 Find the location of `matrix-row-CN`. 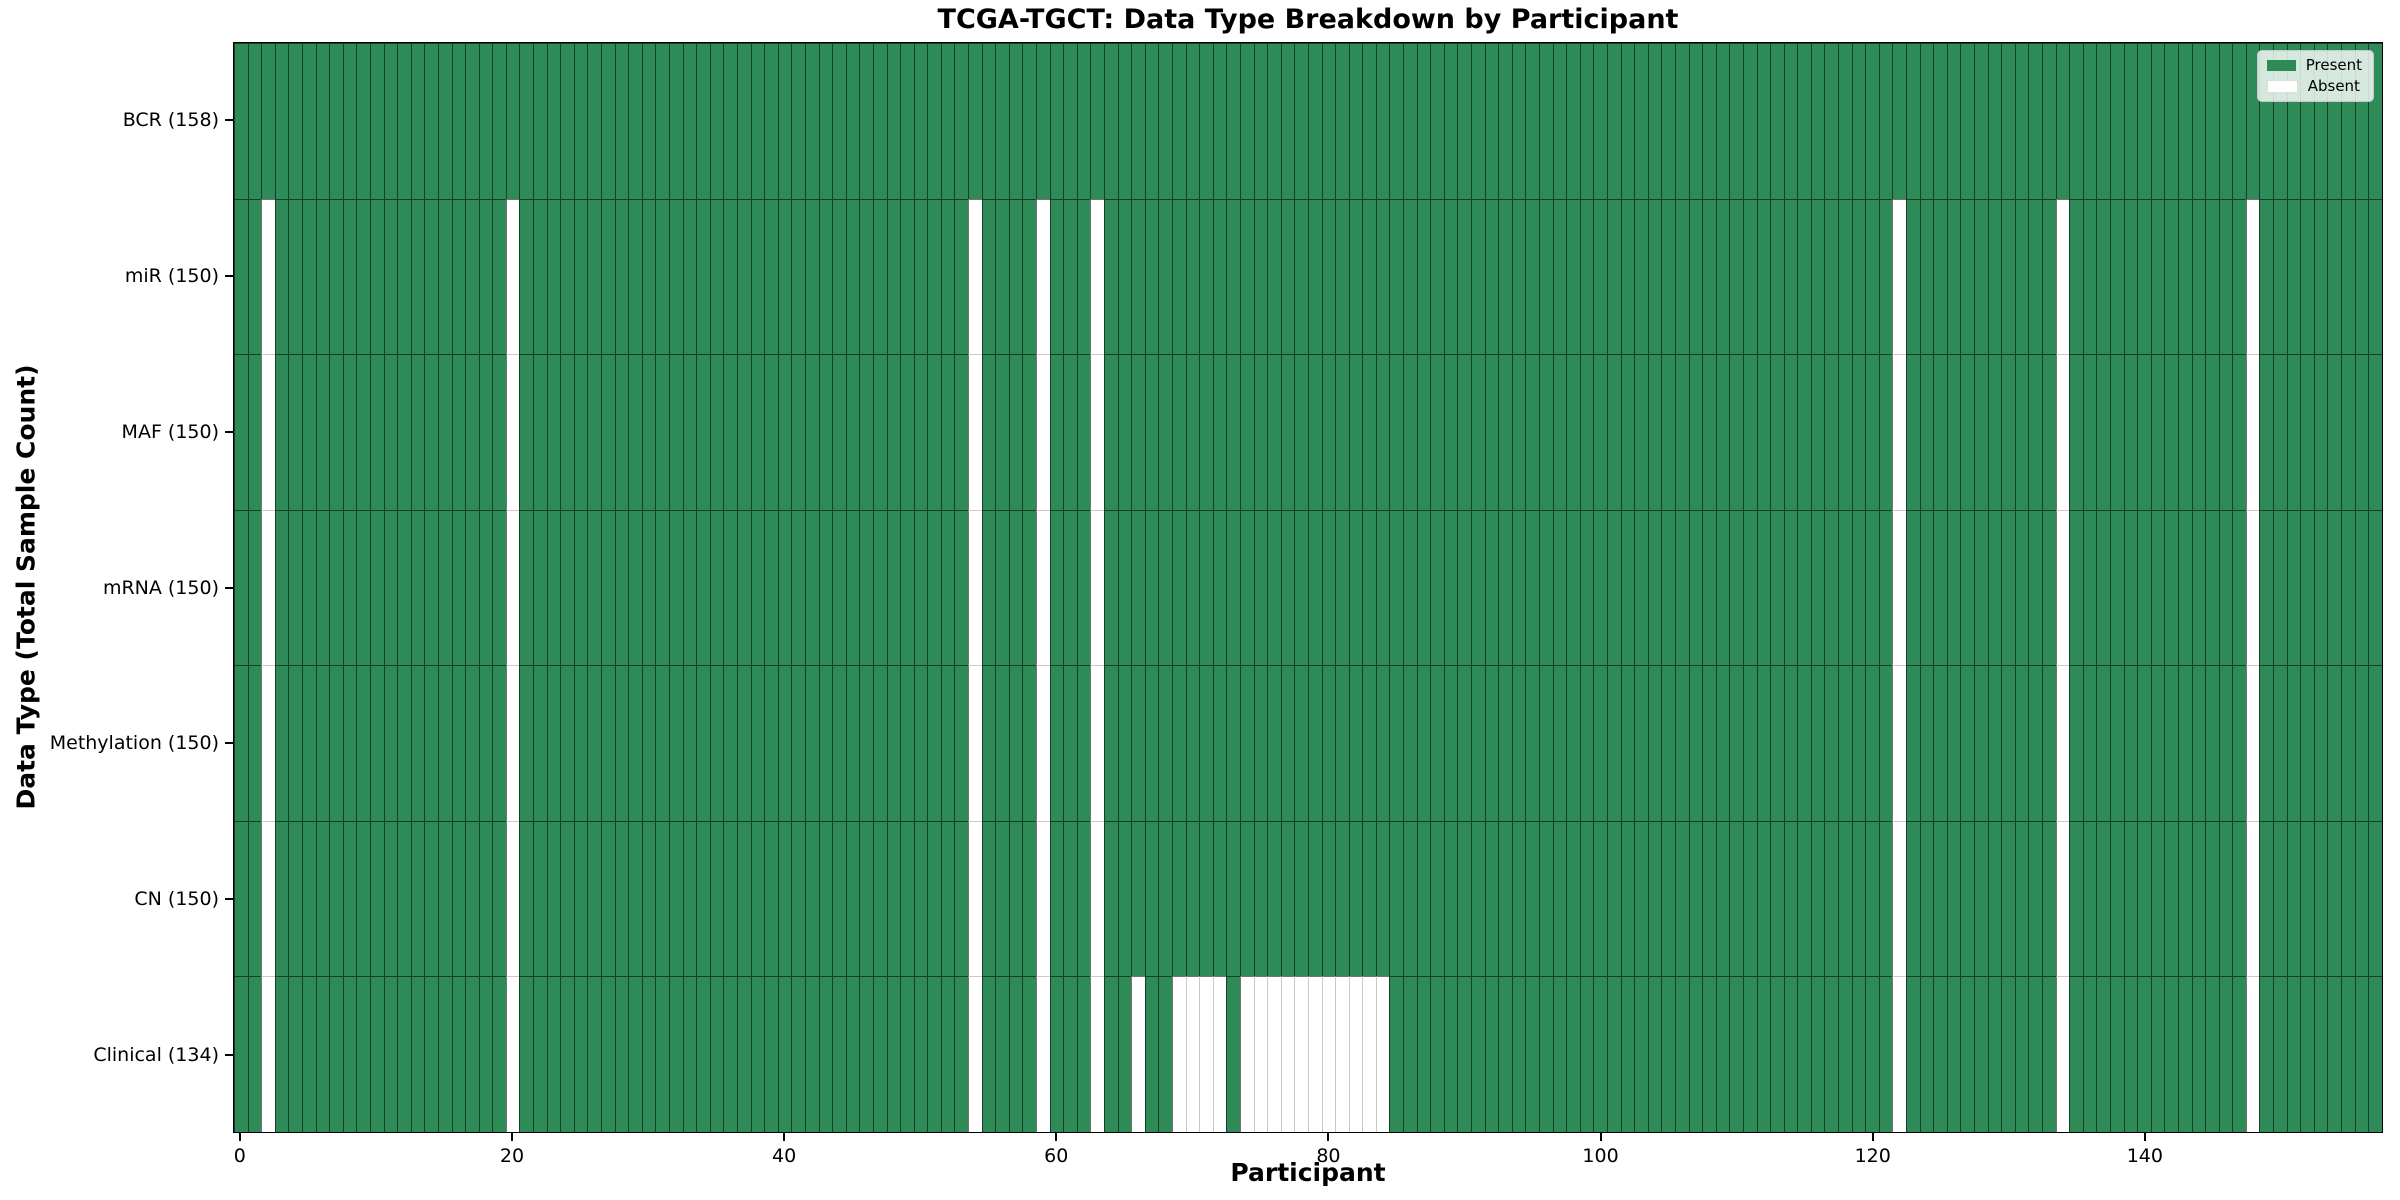

matrix-row-CN is located at coordinates (1308, 898).